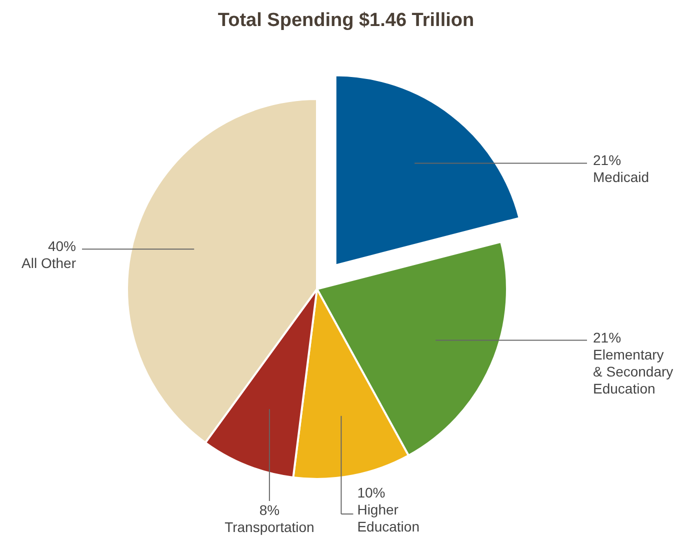 The height and width of the screenshot is (550, 692). I want to click on data-label: 40%, so click(62, 246).